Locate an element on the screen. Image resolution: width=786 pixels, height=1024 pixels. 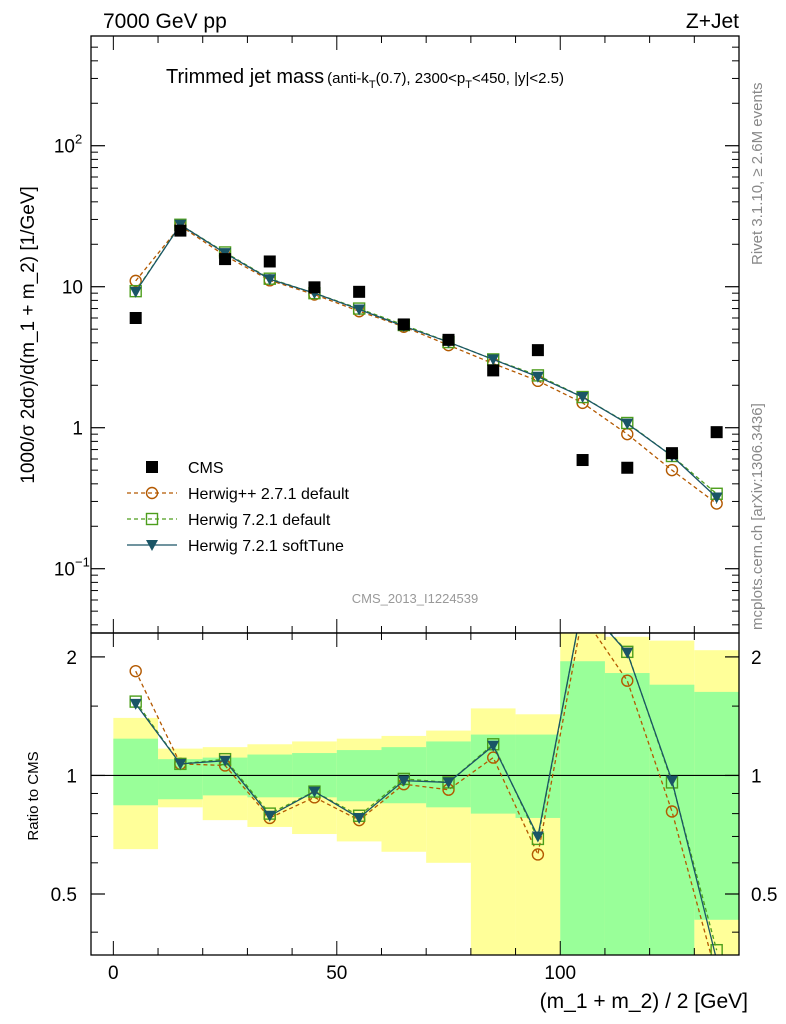
ratio-y-tick-label-right: 1 is located at coordinates (756, 776).